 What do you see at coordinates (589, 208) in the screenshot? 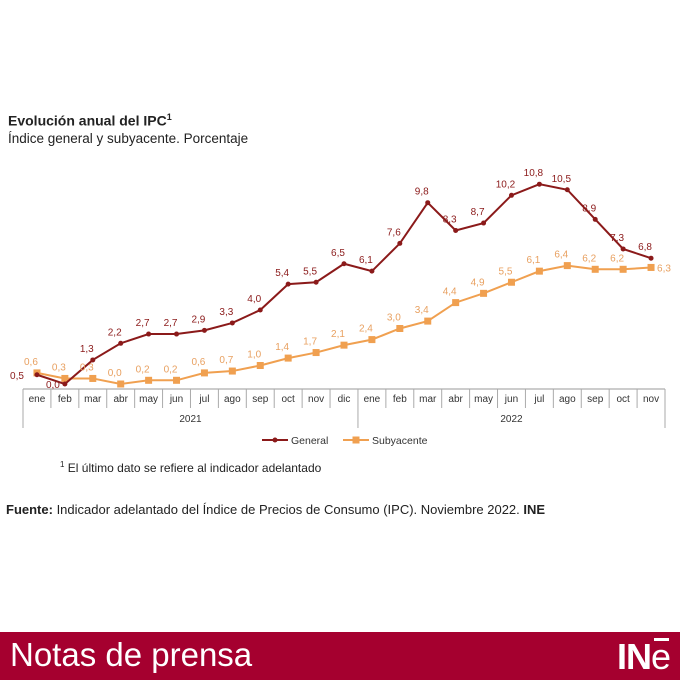
I see `data-label-general: 8,9` at bounding box center [589, 208].